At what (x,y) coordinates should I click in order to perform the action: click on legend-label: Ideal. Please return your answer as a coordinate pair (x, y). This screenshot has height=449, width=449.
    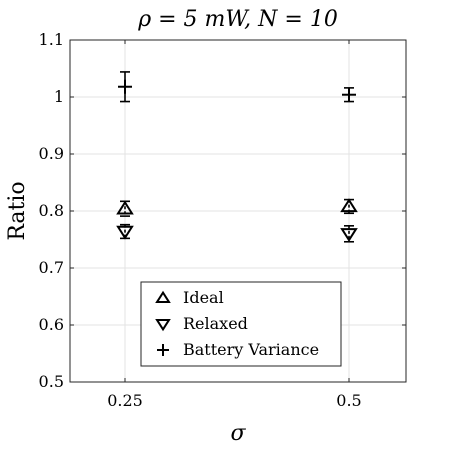
    Looking at the image, I should click on (203, 297).